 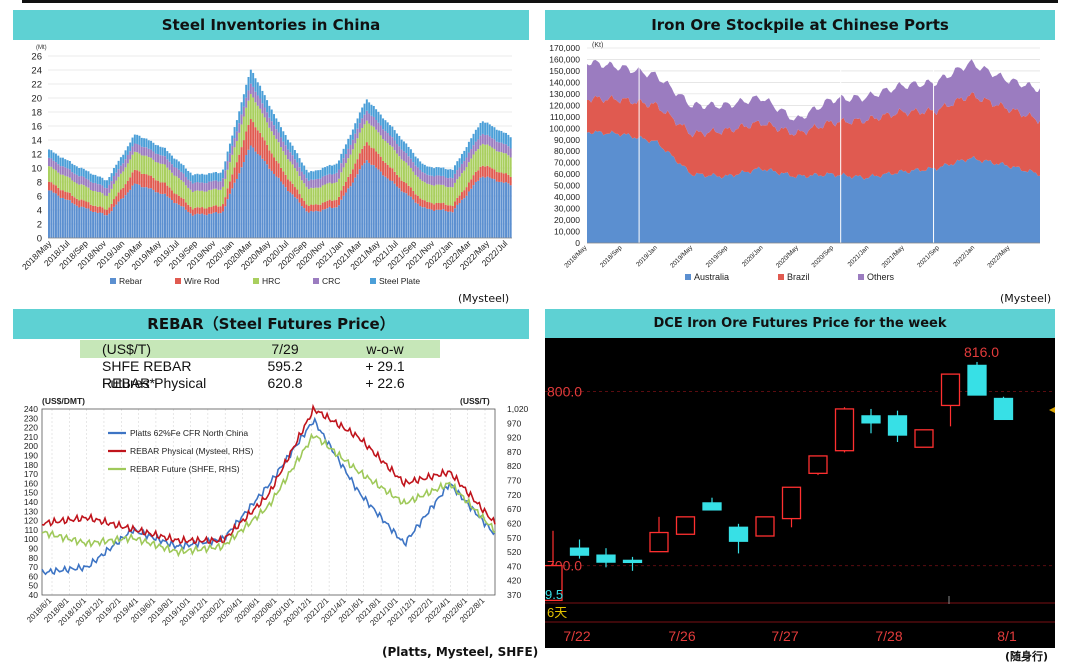 What do you see at coordinates (784, 636) in the screenshot?
I see `date-label: 7/27` at bounding box center [784, 636].